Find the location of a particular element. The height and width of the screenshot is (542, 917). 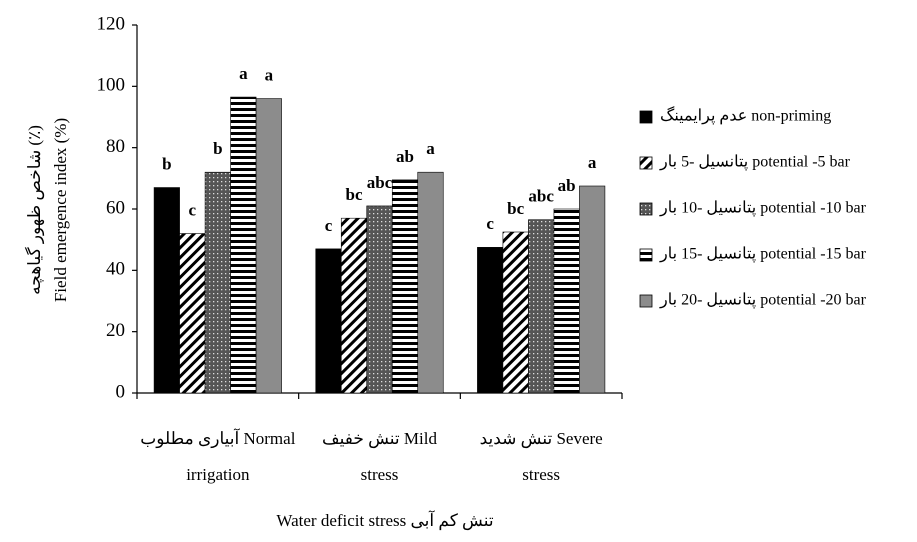

y-tick-label: 40 is located at coordinates (115, 269).